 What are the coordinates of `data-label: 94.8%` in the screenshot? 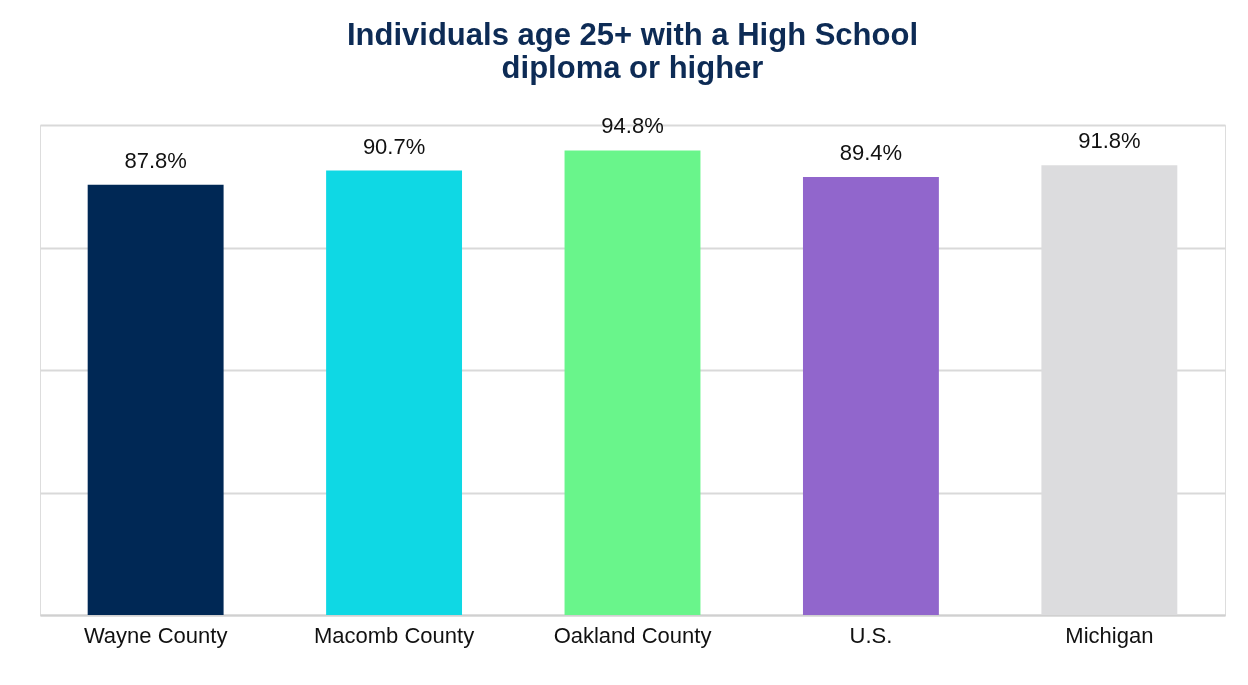 It's located at (632, 126).